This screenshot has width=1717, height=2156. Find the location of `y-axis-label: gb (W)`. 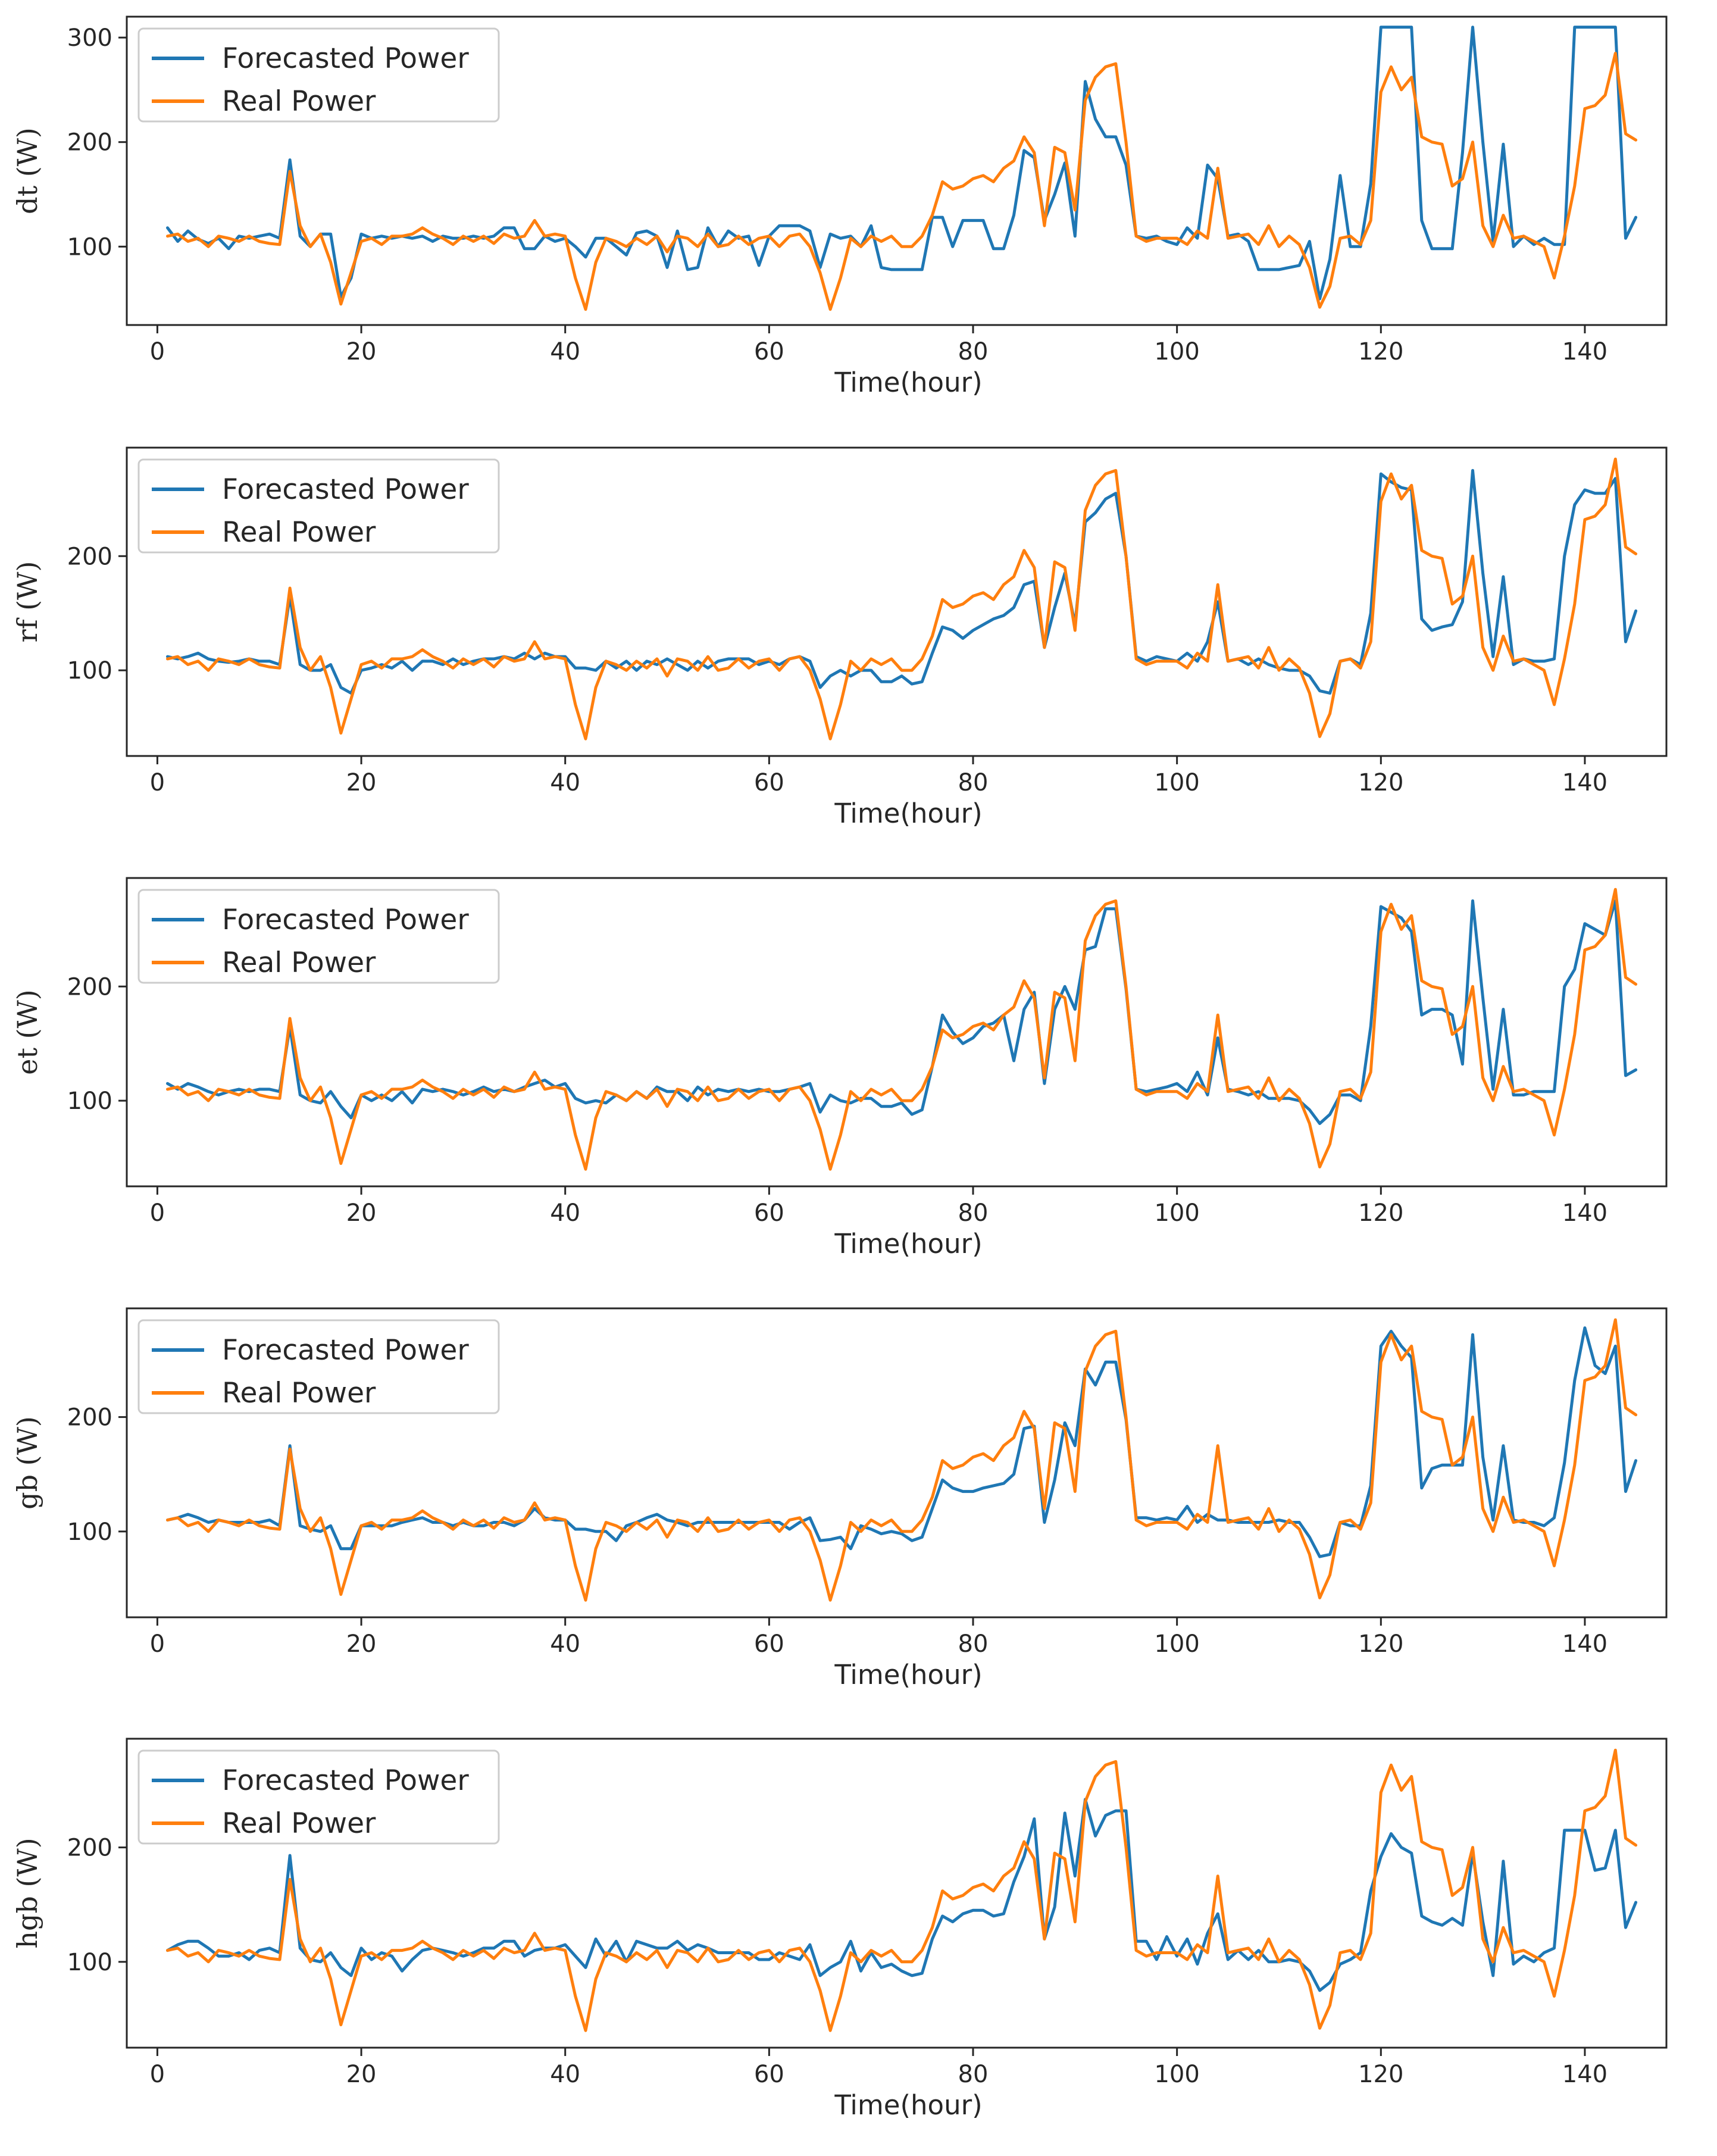

y-axis-label: gb (W) is located at coordinates (27, 1463).